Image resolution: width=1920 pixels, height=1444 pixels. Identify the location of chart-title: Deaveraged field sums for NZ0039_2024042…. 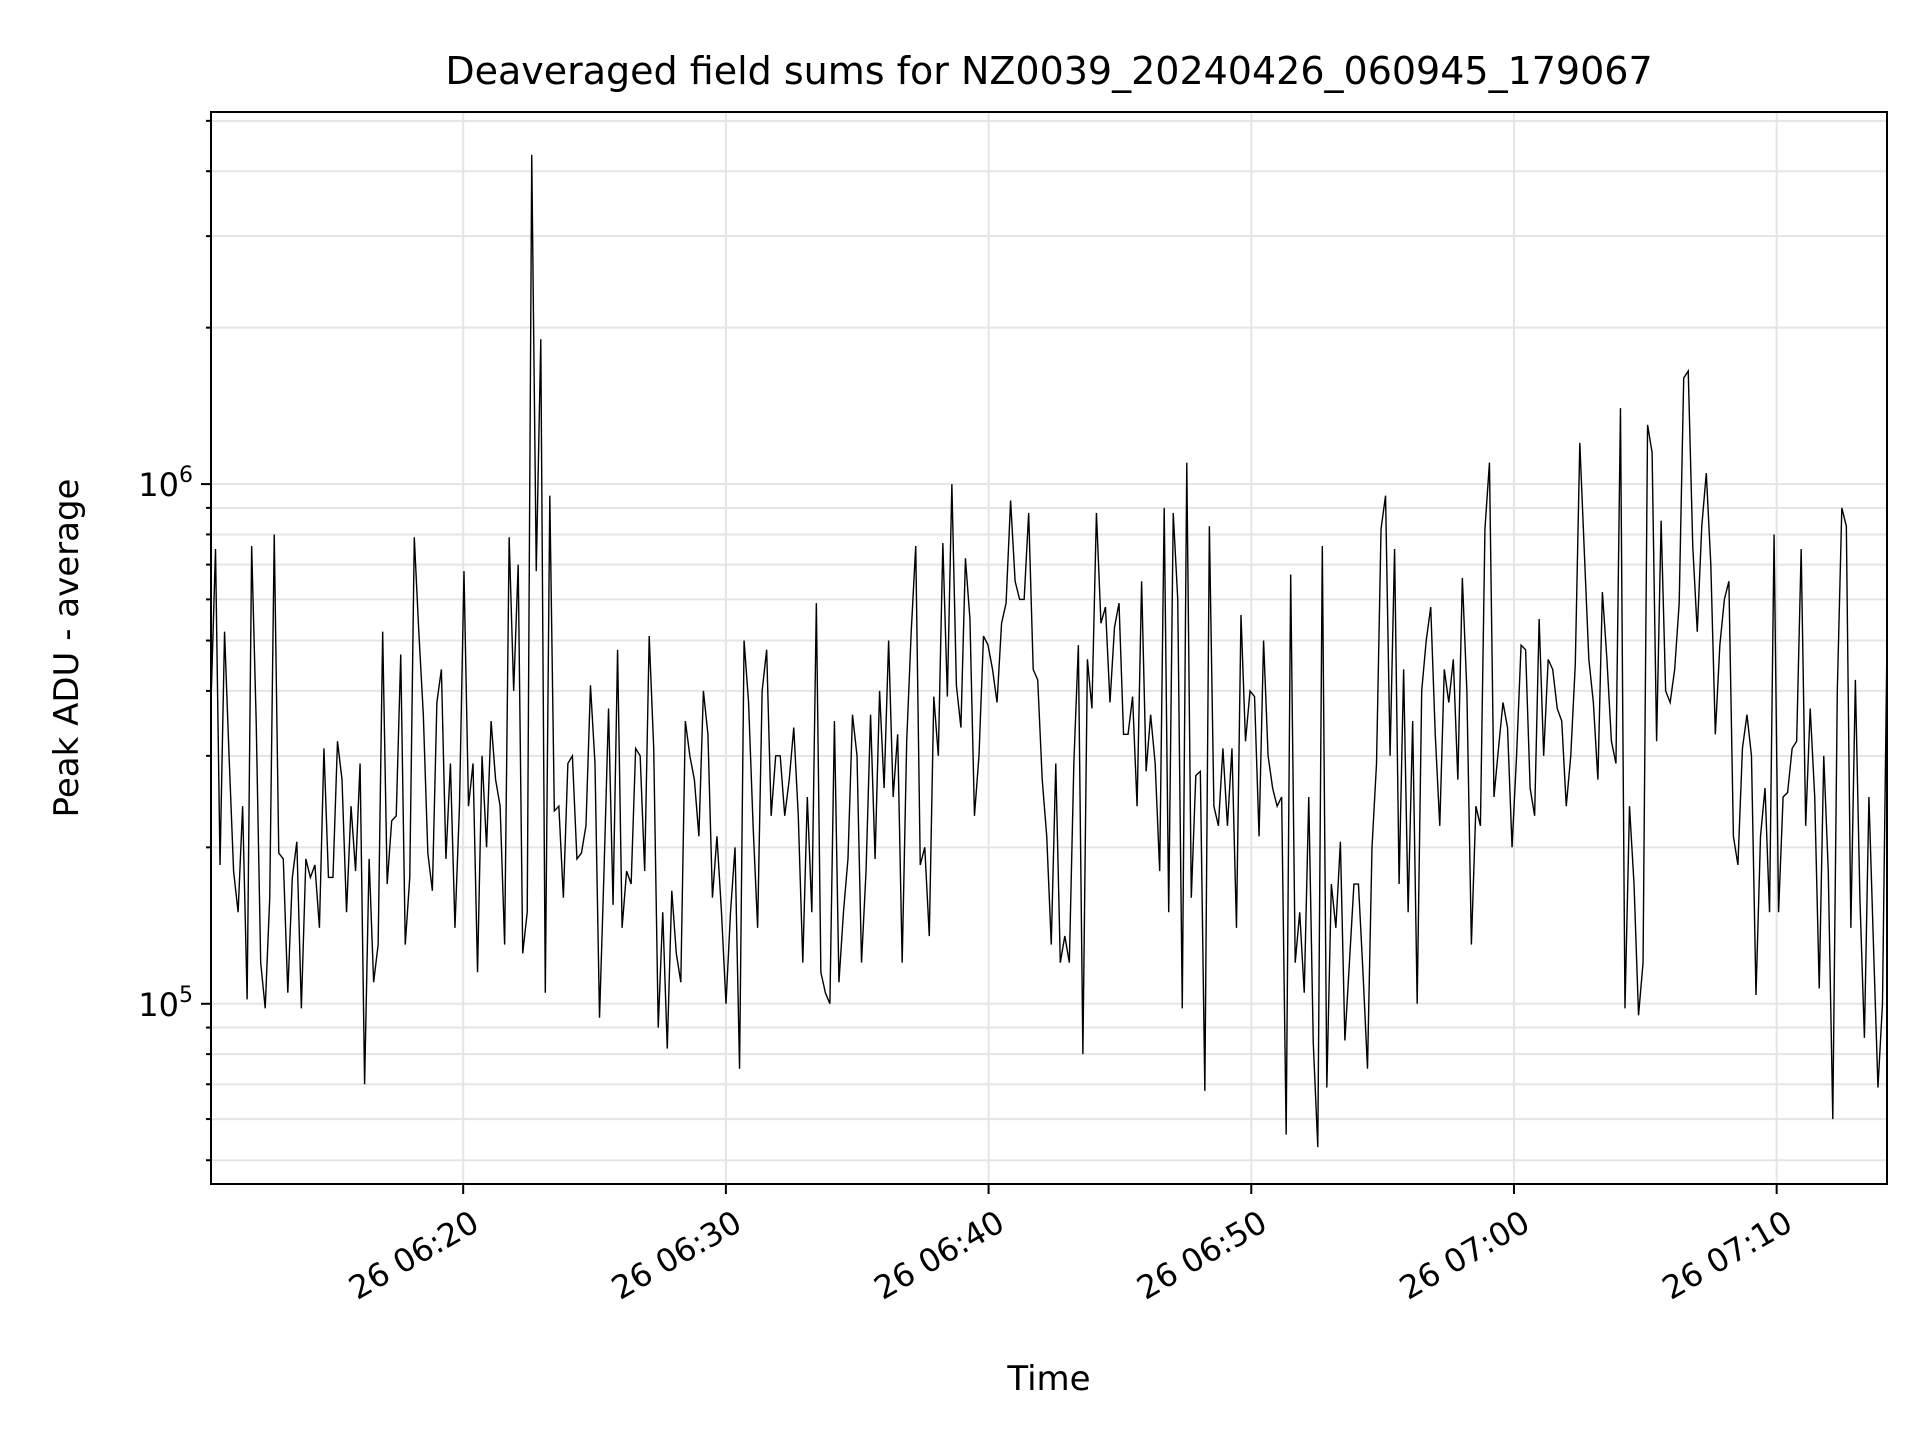
(1048, 71).